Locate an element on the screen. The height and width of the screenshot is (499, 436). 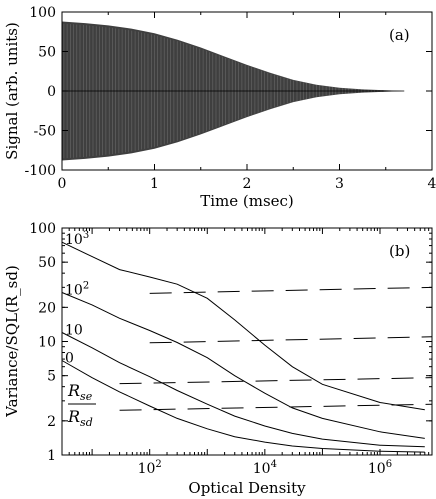
curve-label: 0 is located at coordinates (69, 359).